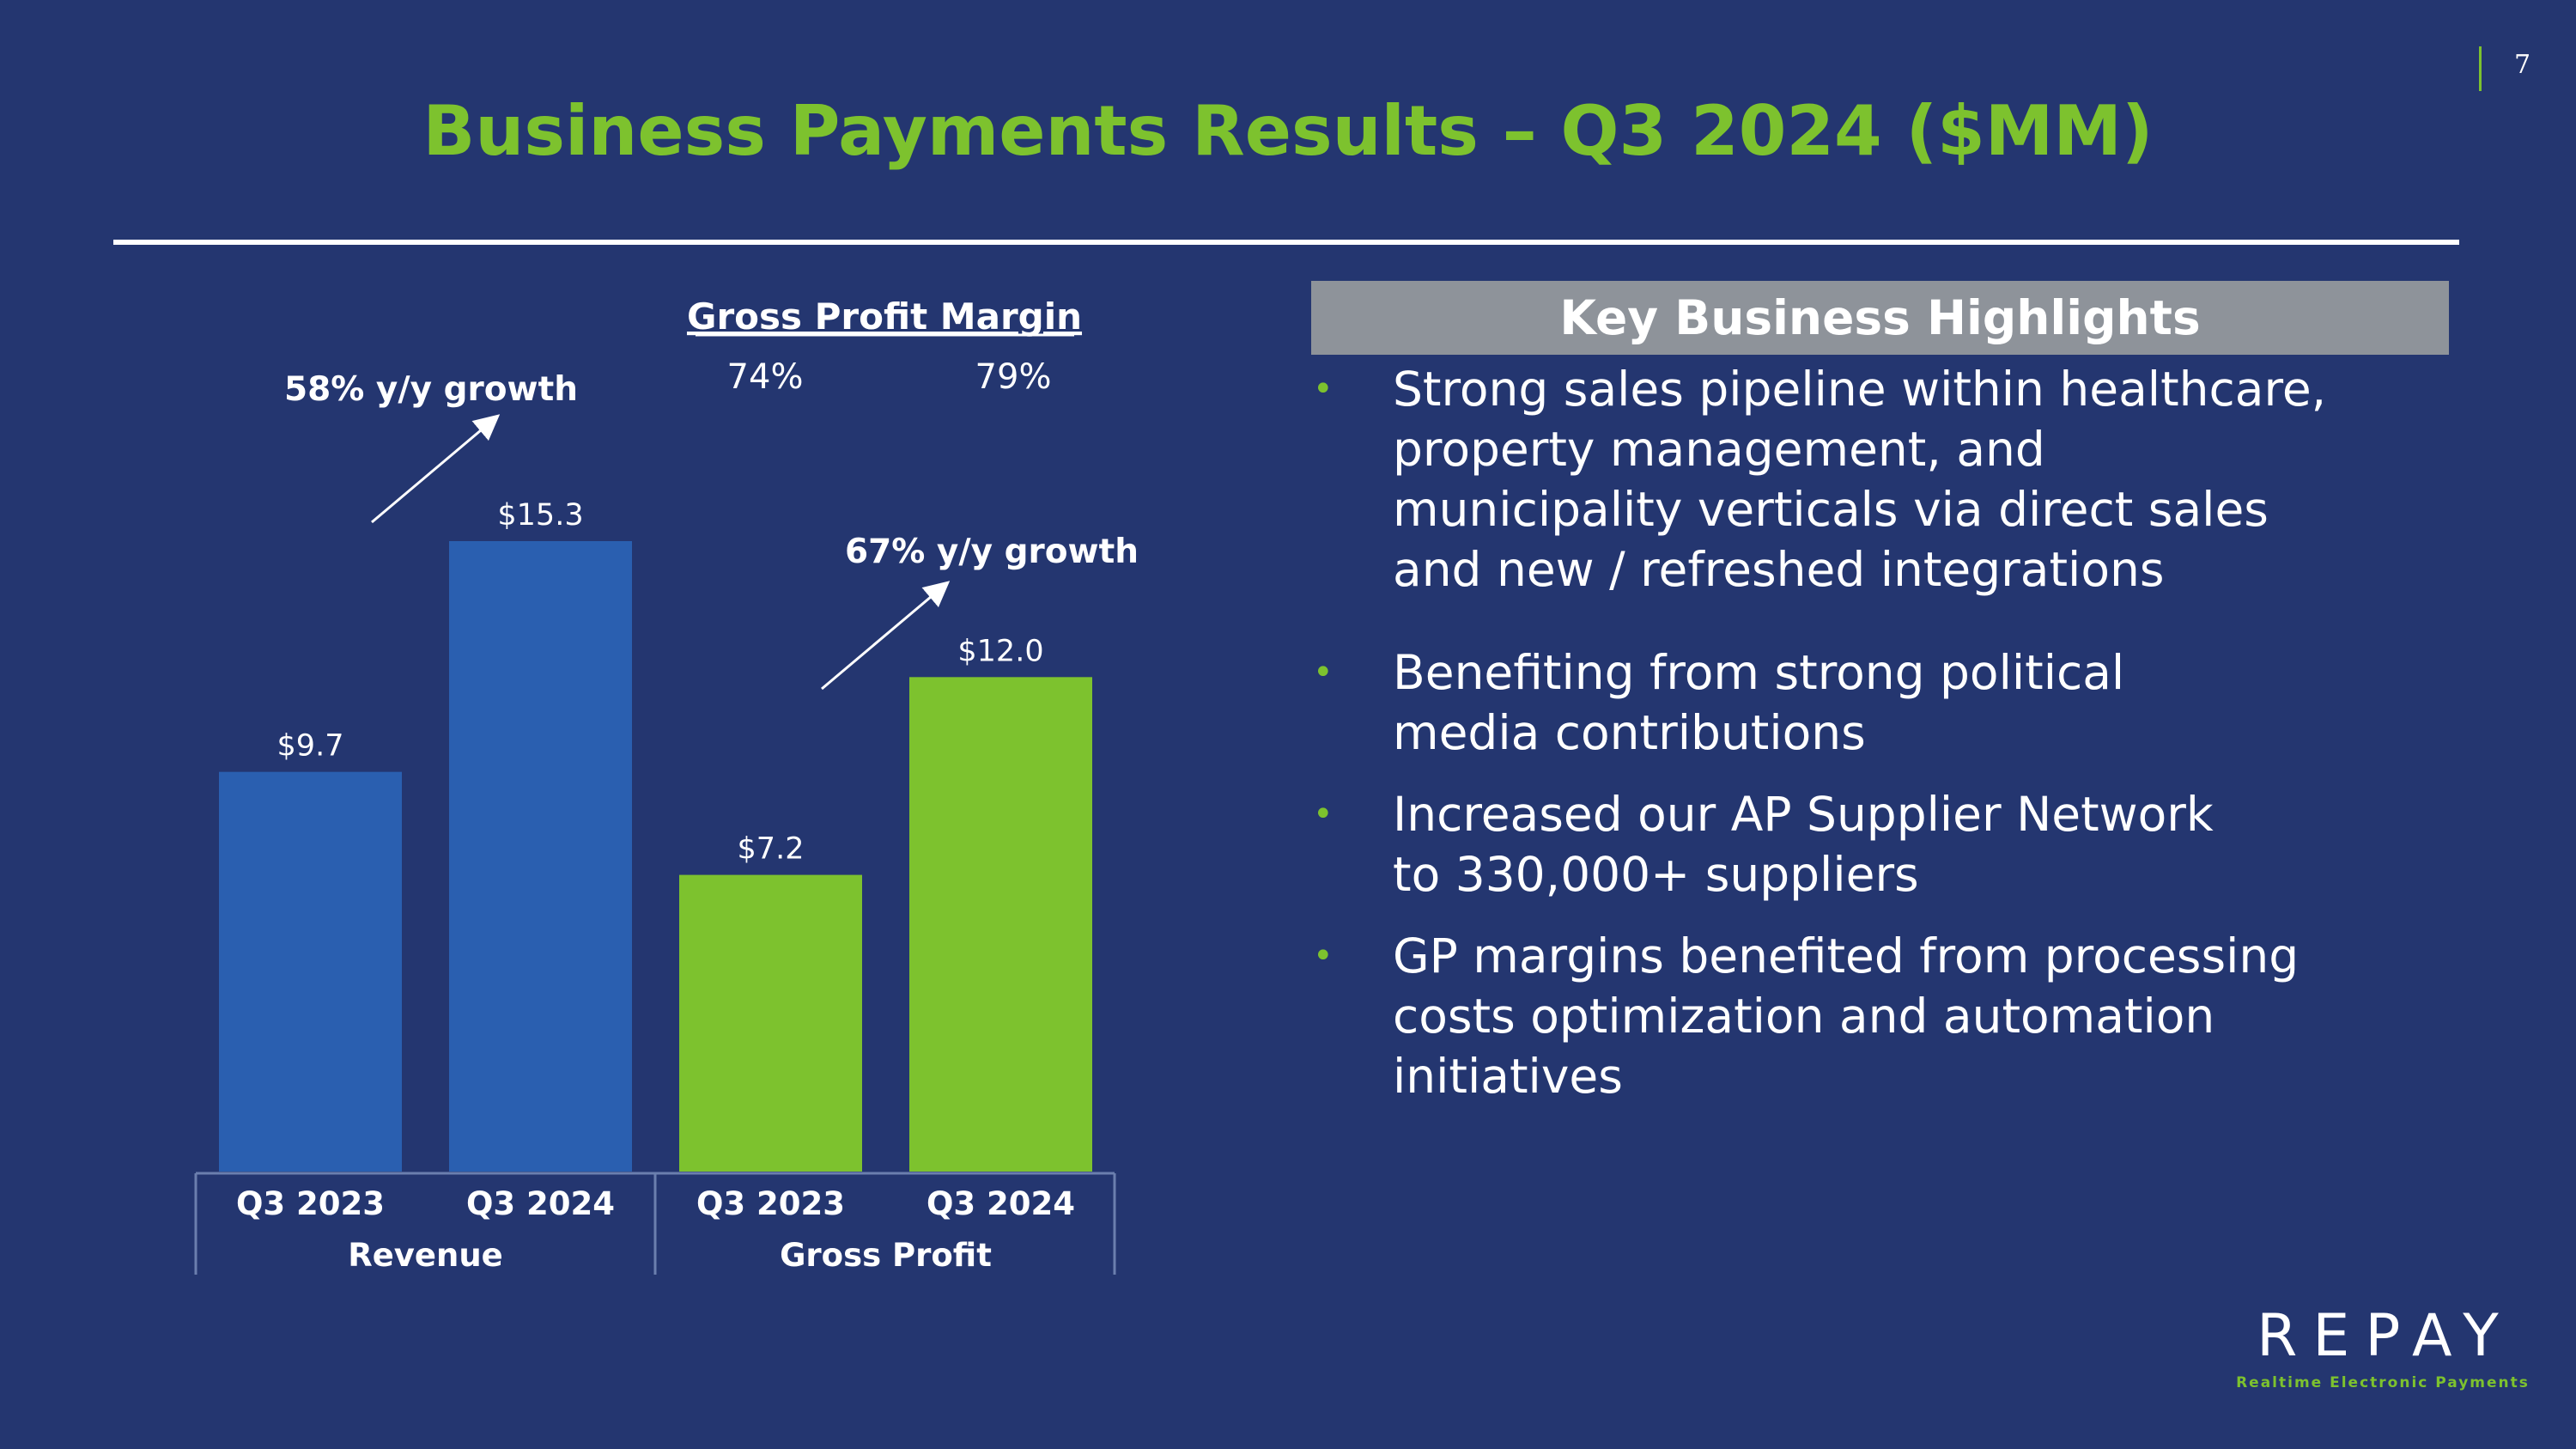 The width and height of the screenshot is (2576, 1449). Describe the element at coordinates (1719, 449) in the screenshot. I see `highlight-text: property management, and` at that location.